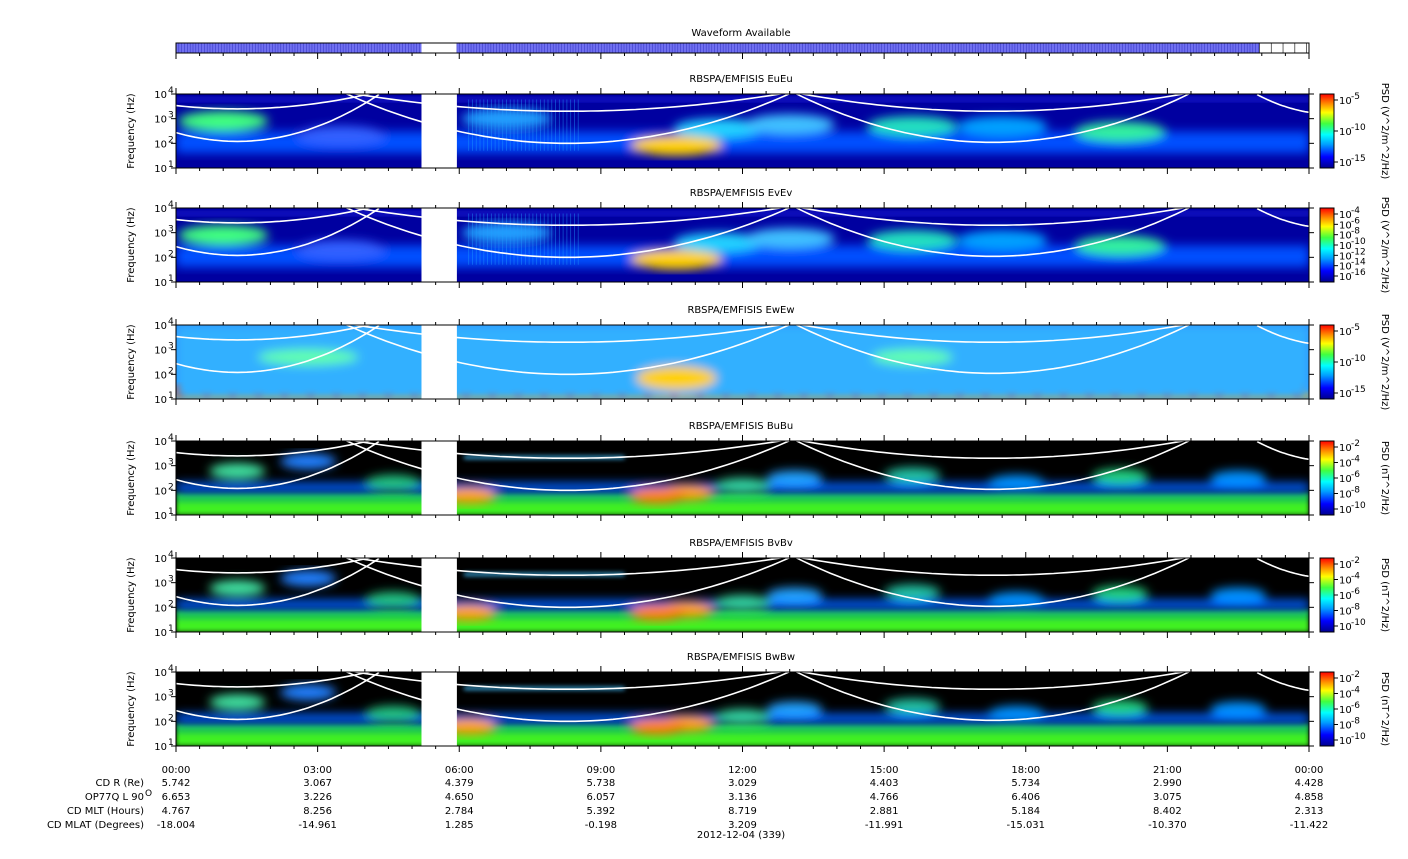 This screenshot has width=1408, height=859. I want to click on ephemeris-value: -10.370, so click(1167, 825).